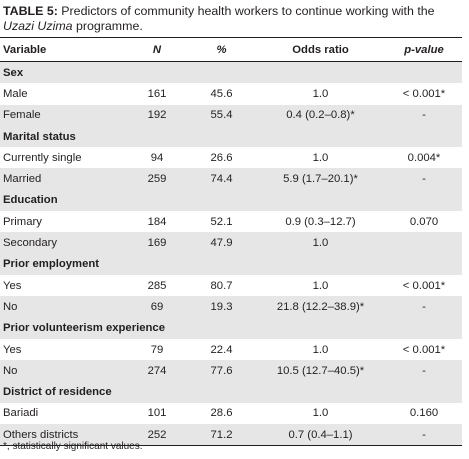 The width and height of the screenshot is (469, 459). I want to click on group-title: District of residence, so click(231, 392).